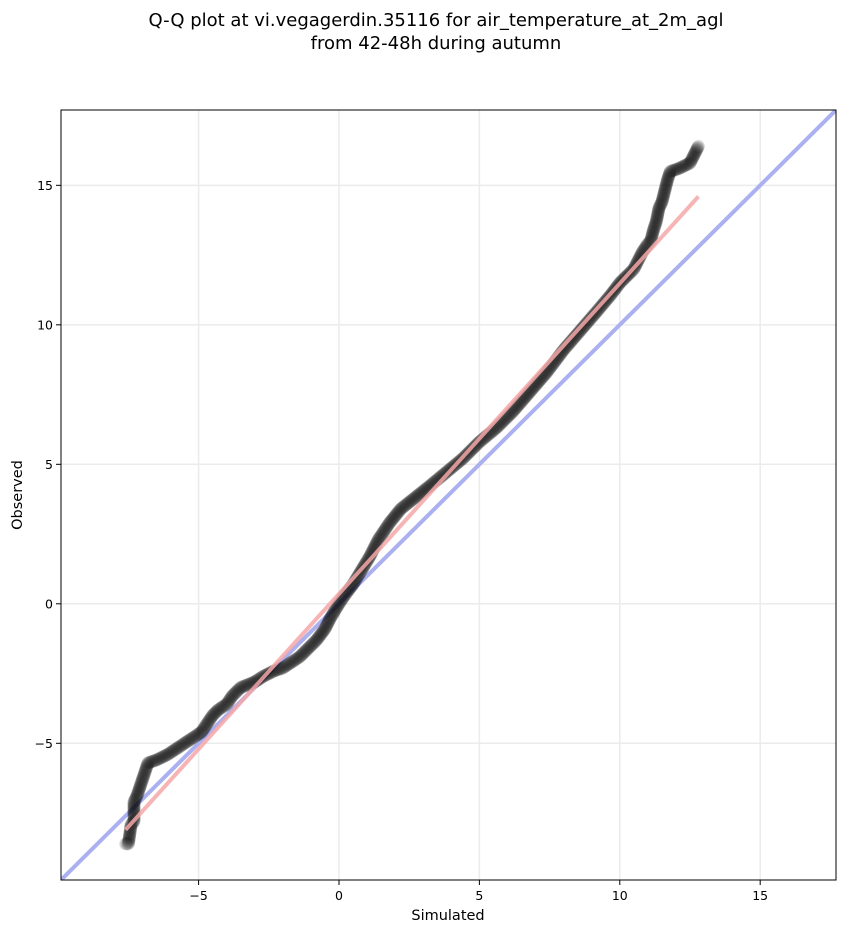  Describe the element at coordinates (49, 603) in the screenshot. I see `y-tick-label: 0` at that location.